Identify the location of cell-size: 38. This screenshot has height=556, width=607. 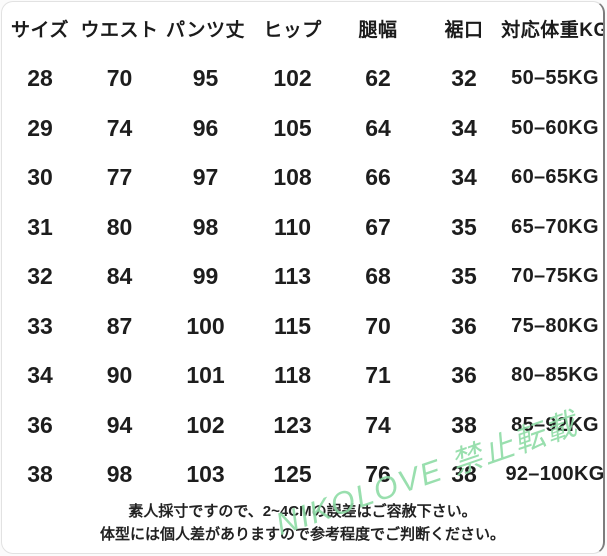
(40, 474).